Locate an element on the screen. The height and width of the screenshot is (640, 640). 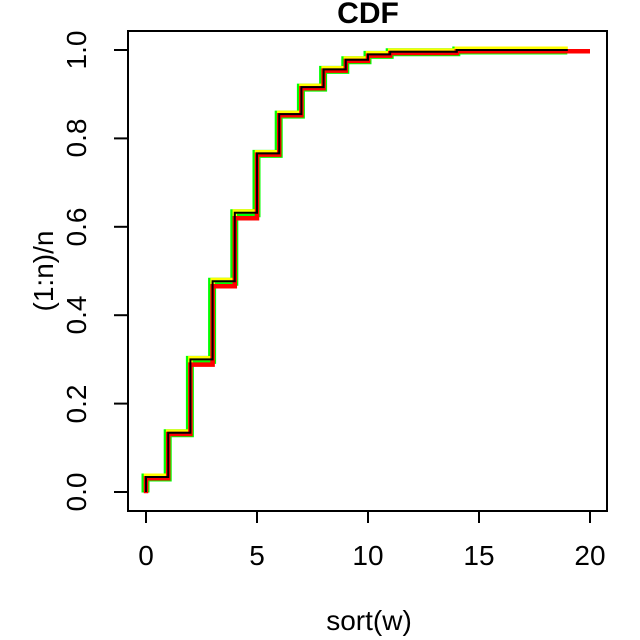
x-tick-label: 15 is located at coordinates (479, 555).